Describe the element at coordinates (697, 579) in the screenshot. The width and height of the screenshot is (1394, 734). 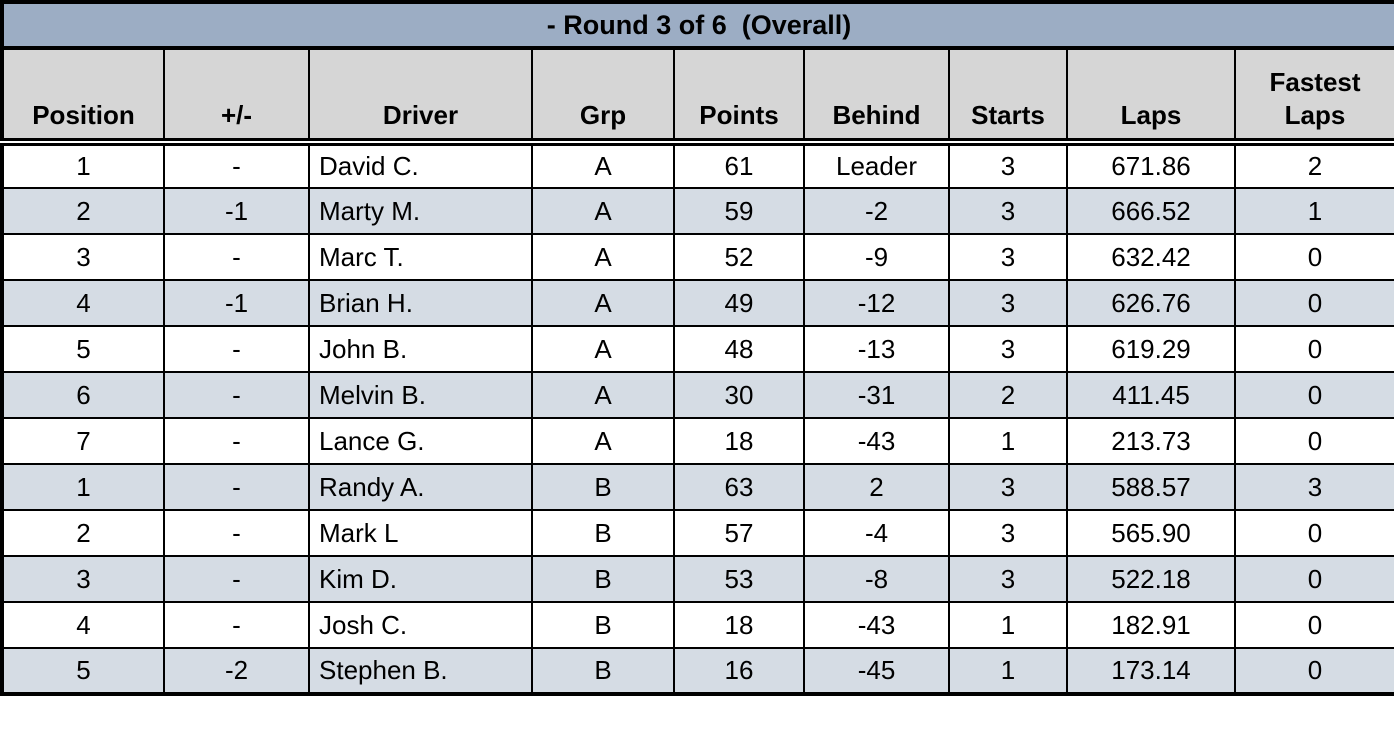
I see `table-row: 3- Kim D. B 53 -8 3 522.18 0` at that location.